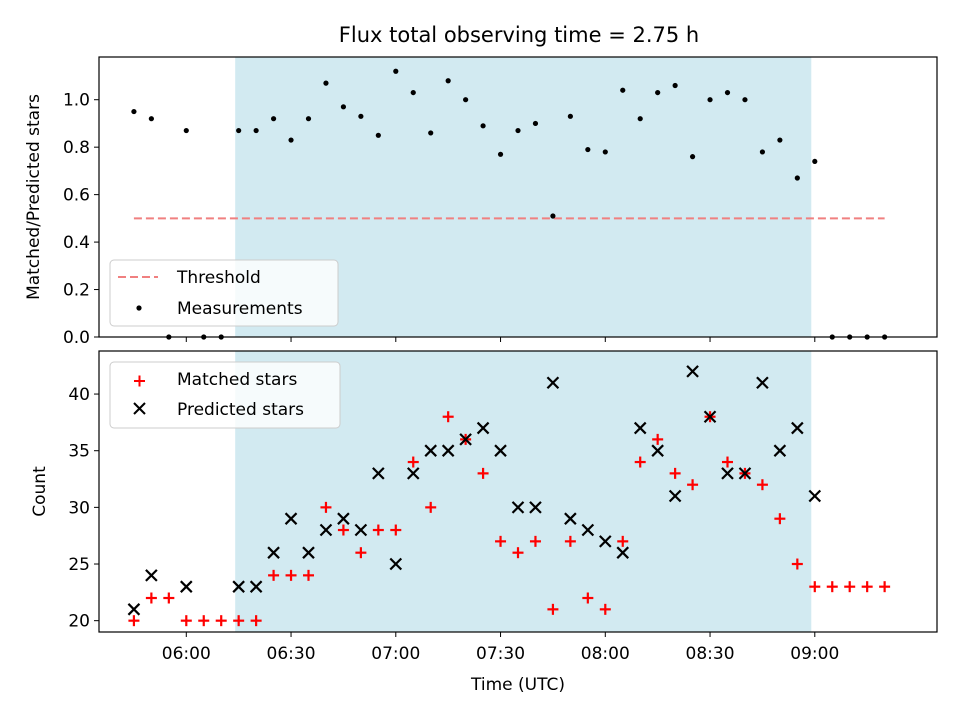 The height and width of the screenshot is (720, 960). What do you see at coordinates (34, 197) in the screenshot?
I see `top-y-axis-label: Matched/Predicted stars` at bounding box center [34, 197].